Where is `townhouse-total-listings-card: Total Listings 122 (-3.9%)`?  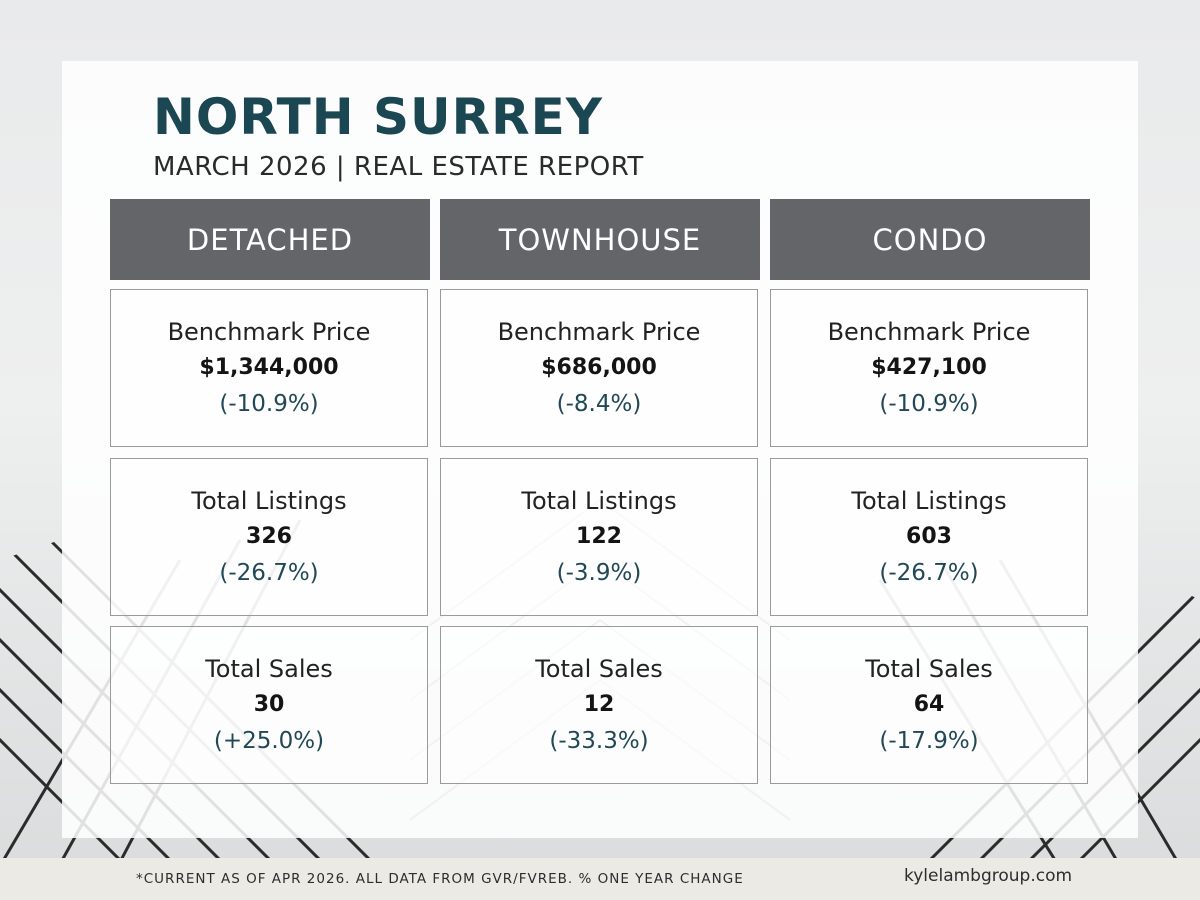
townhouse-total-listings-card: Total Listings 122 (-3.9%) is located at coordinates (599, 537).